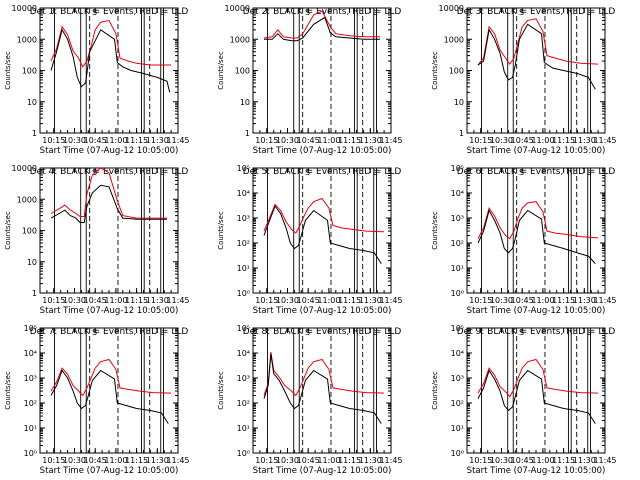  What do you see at coordinates (109, 12) in the screenshot?
I see `panel-title: Det 1: BLACK = Events, RED = LLD` at bounding box center [109, 12].